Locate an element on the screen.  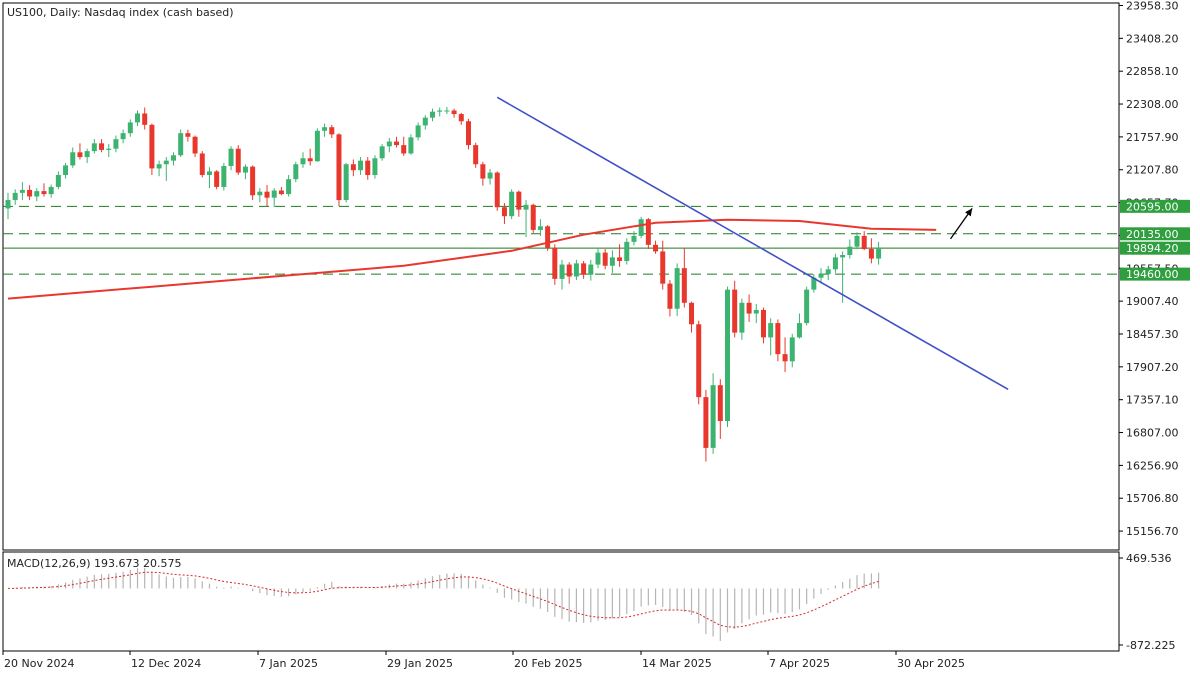
x-tick-label: 14 Mar 2025 is located at coordinates (677, 663).